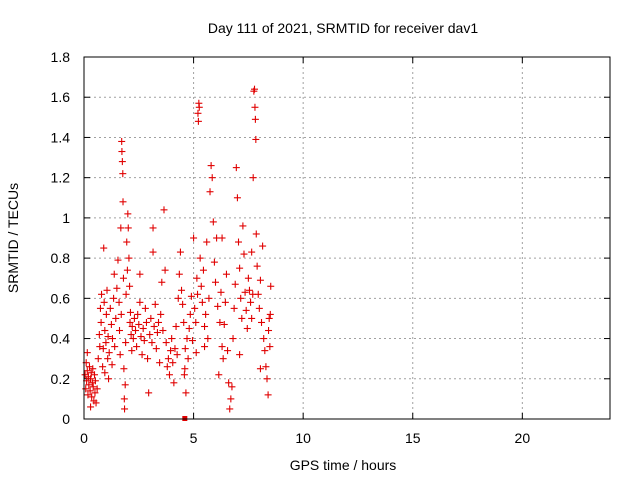  I want to click on y-tick-label: 1.4, so click(61, 137).